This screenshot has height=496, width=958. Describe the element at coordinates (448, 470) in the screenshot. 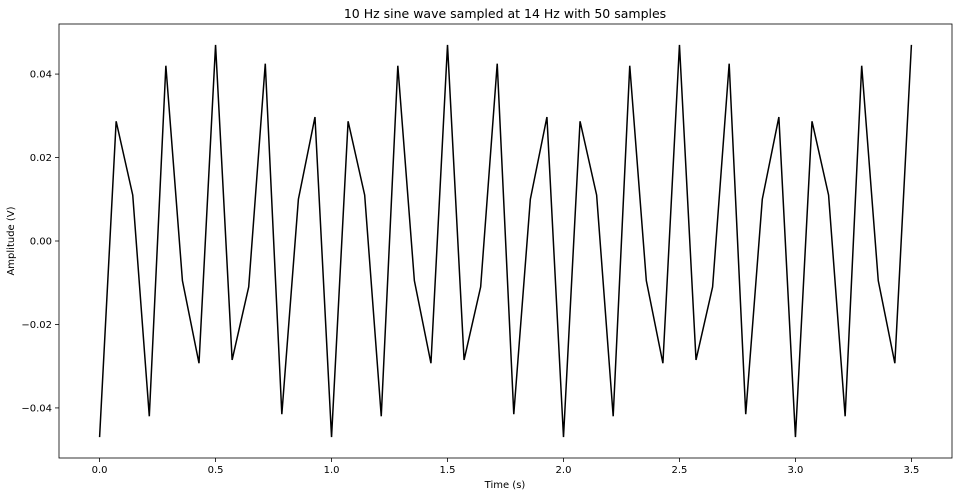

I see `x-tick-label: 1.5` at that location.